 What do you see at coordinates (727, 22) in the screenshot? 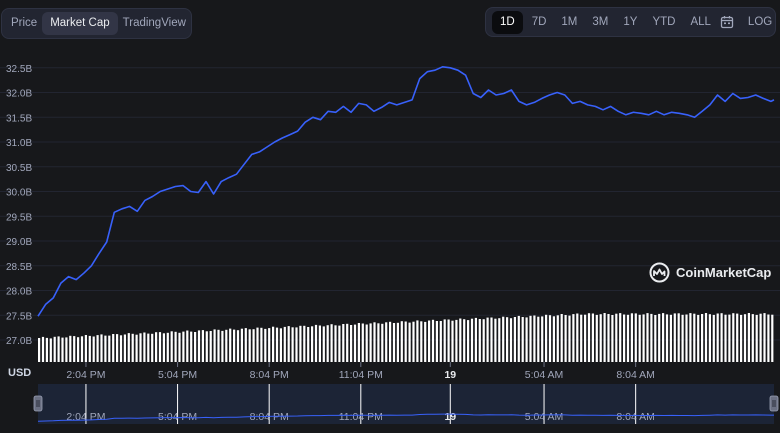
I see `calendar-icon` at bounding box center [727, 22].